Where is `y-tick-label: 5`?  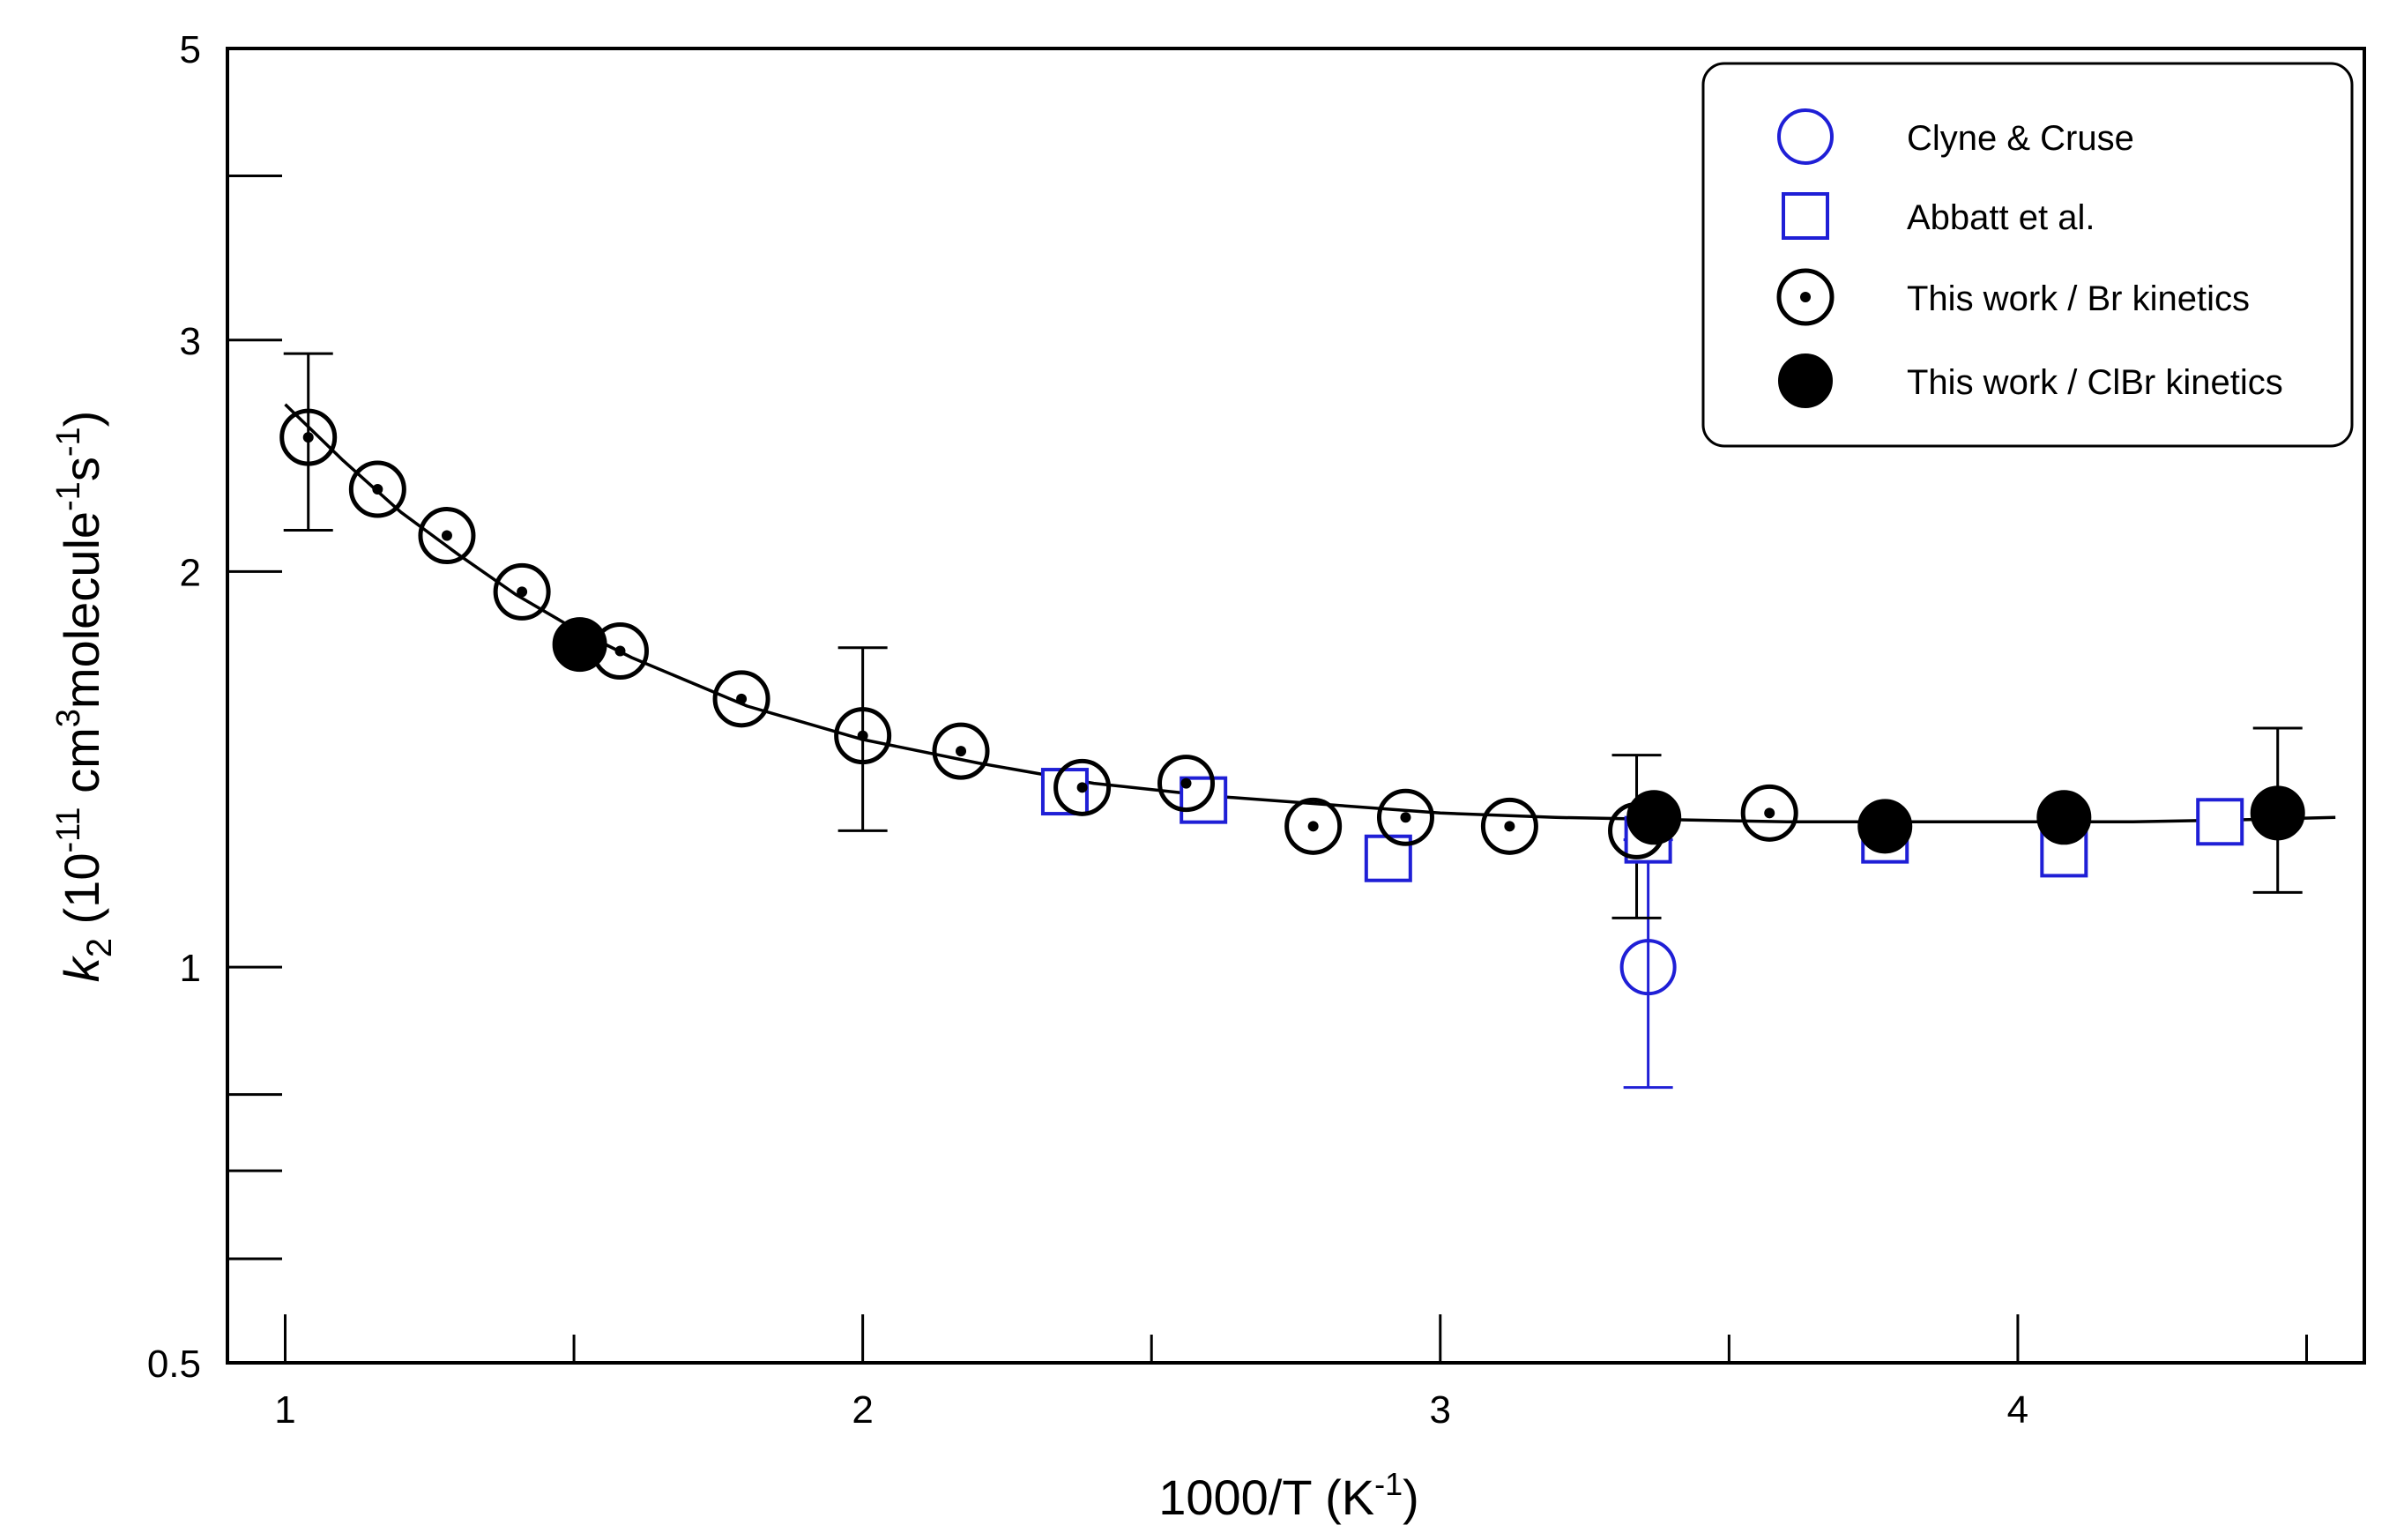 y-tick-label: 5 is located at coordinates (191, 49).